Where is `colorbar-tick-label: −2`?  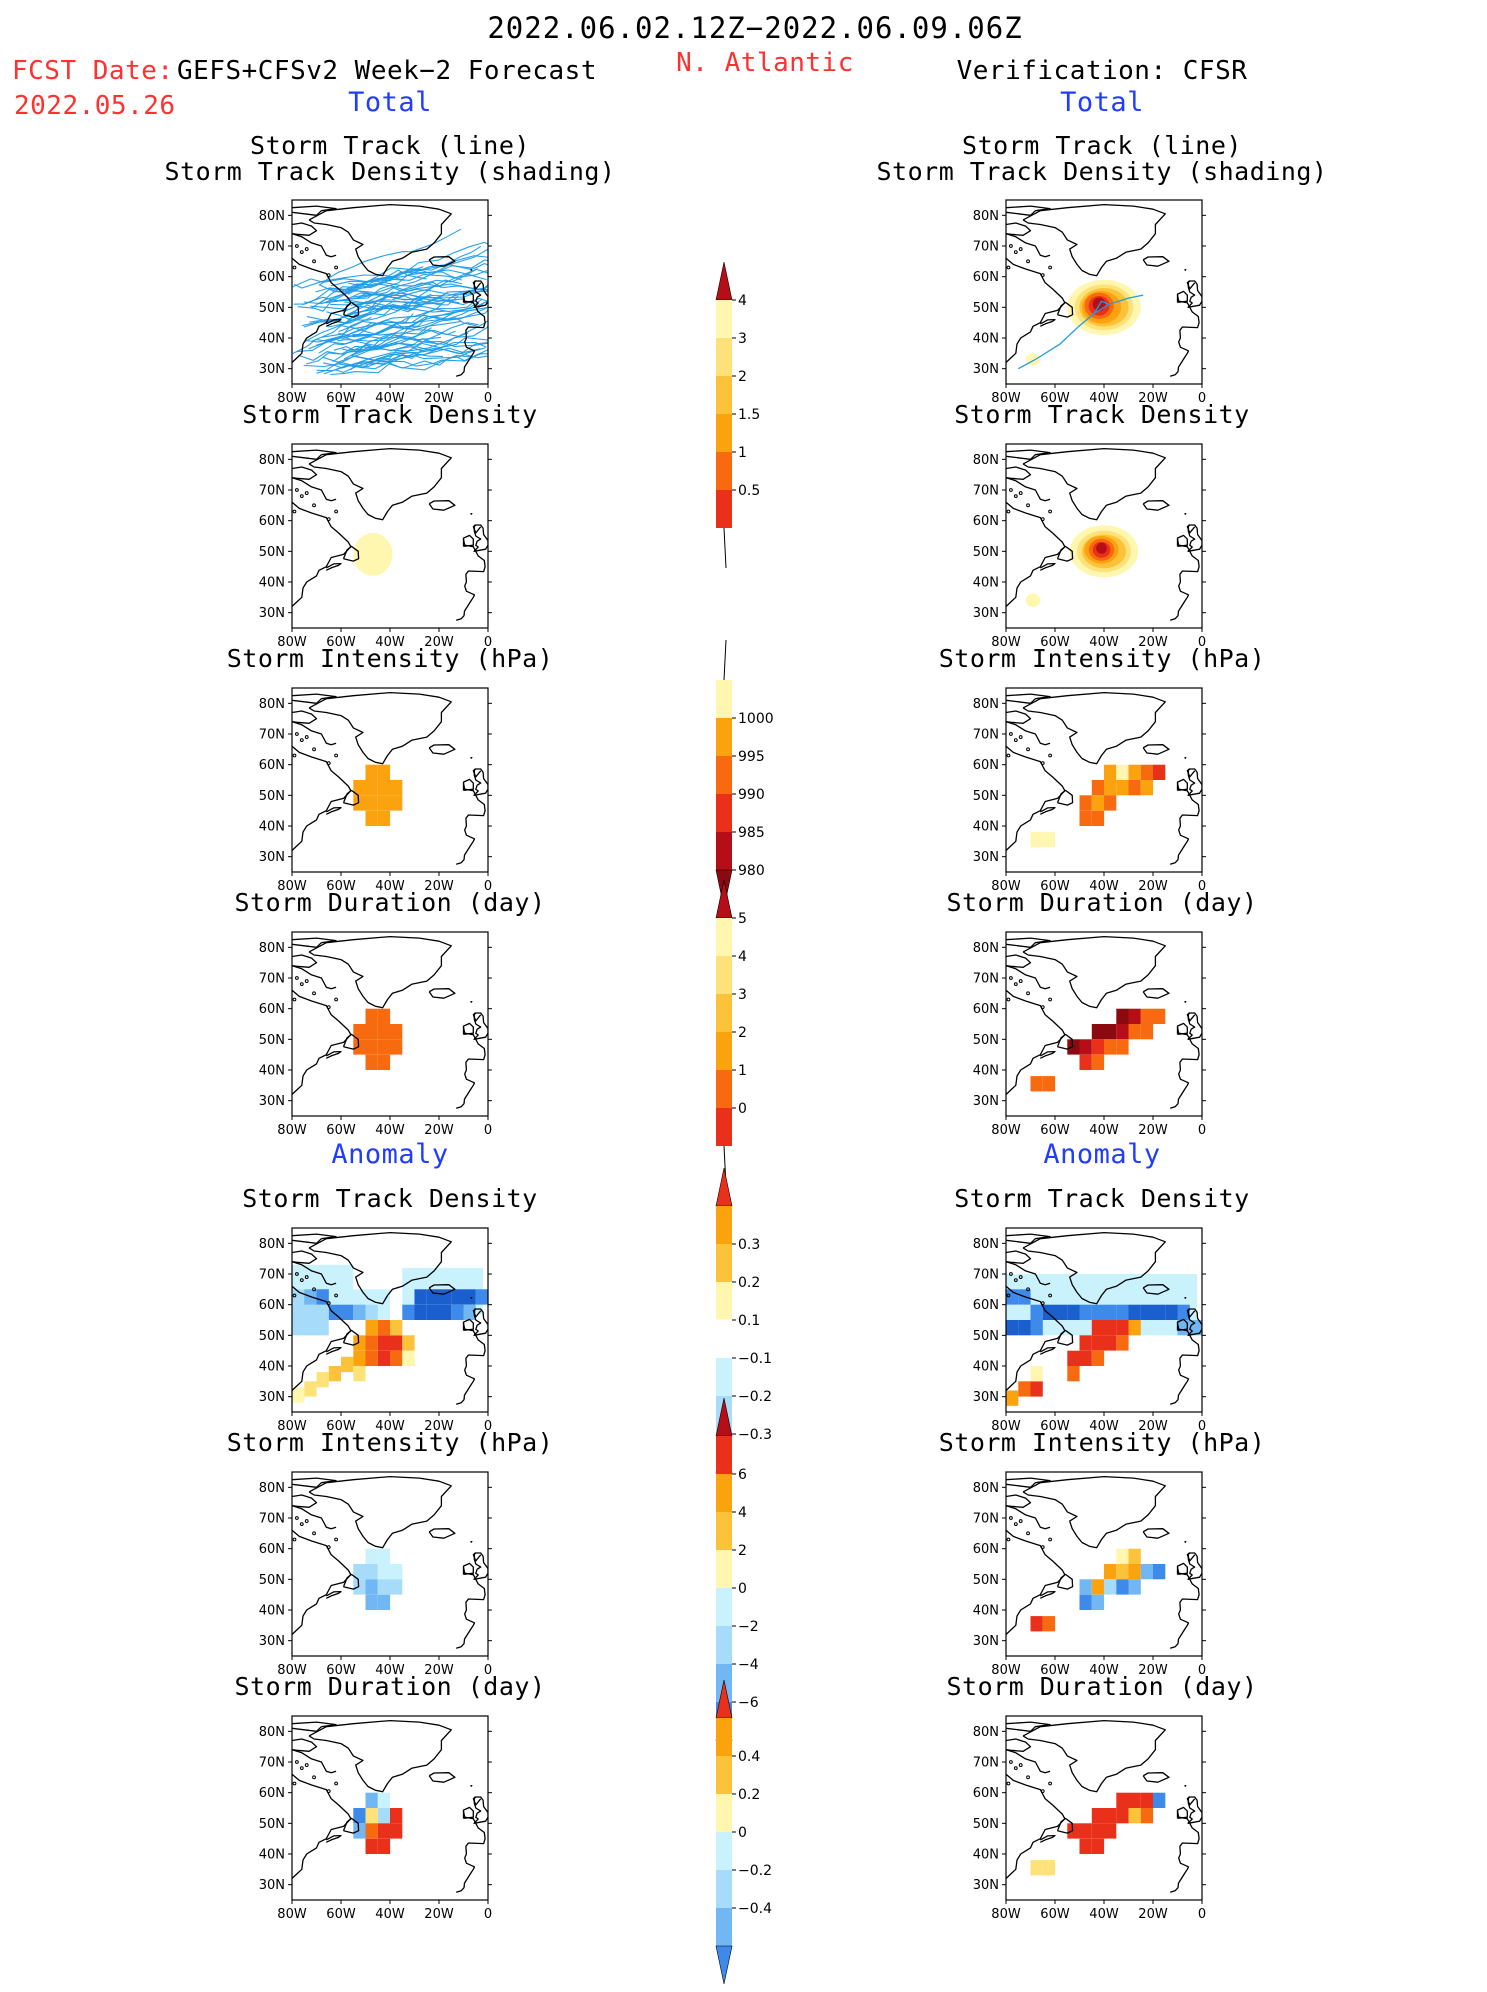 colorbar-tick-label: −2 is located at coordinates (748, 1627).